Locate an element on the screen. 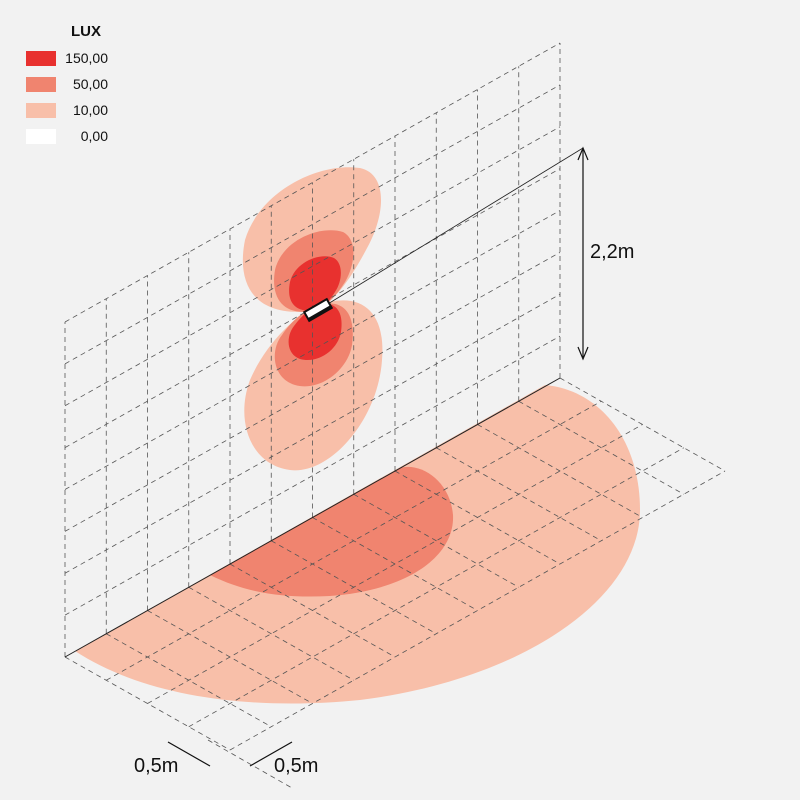  height-guide is located at coordinates (450, 229).